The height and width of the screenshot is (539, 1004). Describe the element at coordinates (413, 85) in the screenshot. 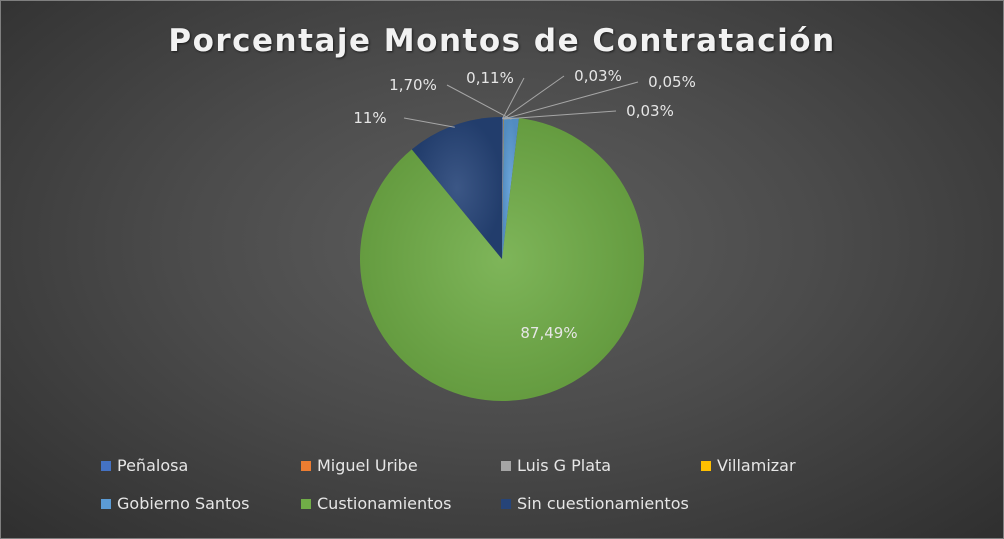

I see `data-label-gobierno-santos: 1,70%` at that location.